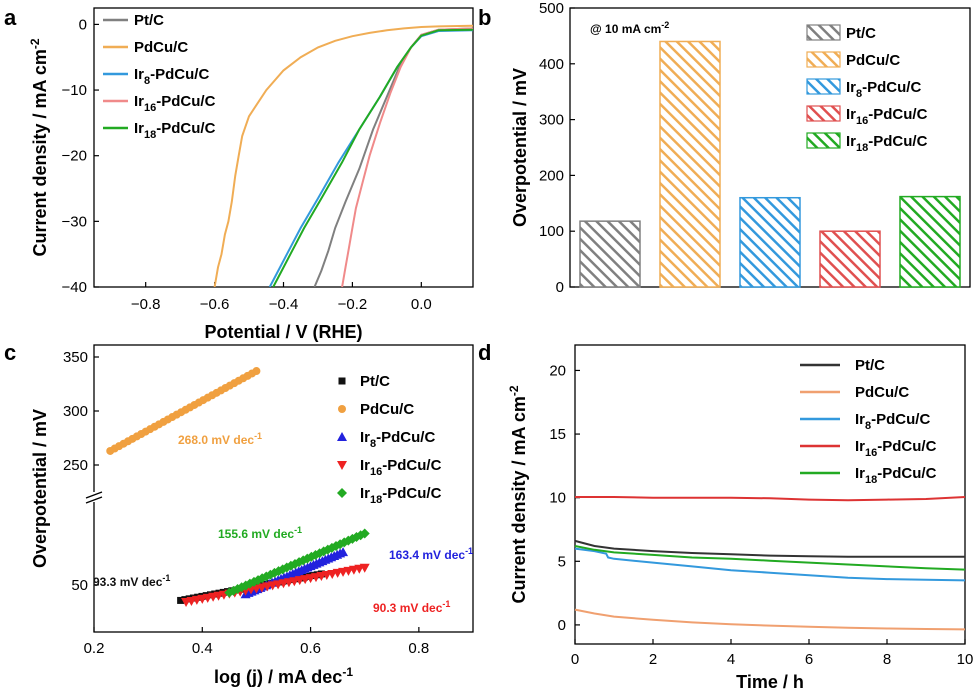  I want to click on panel-d-legend-ir16-pdcu-c: Ir16-PdCu/C, so click(896, 448).